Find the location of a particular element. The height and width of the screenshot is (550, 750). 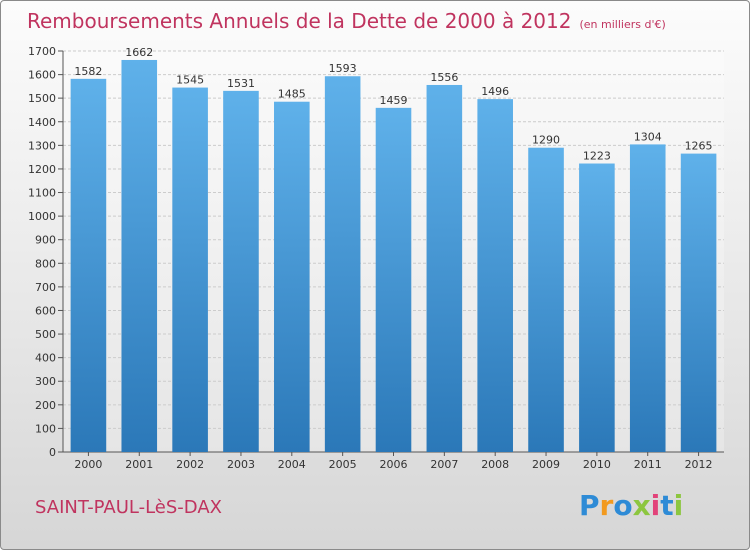

y-tick-label: 300 is located at coordinates (45, 381).